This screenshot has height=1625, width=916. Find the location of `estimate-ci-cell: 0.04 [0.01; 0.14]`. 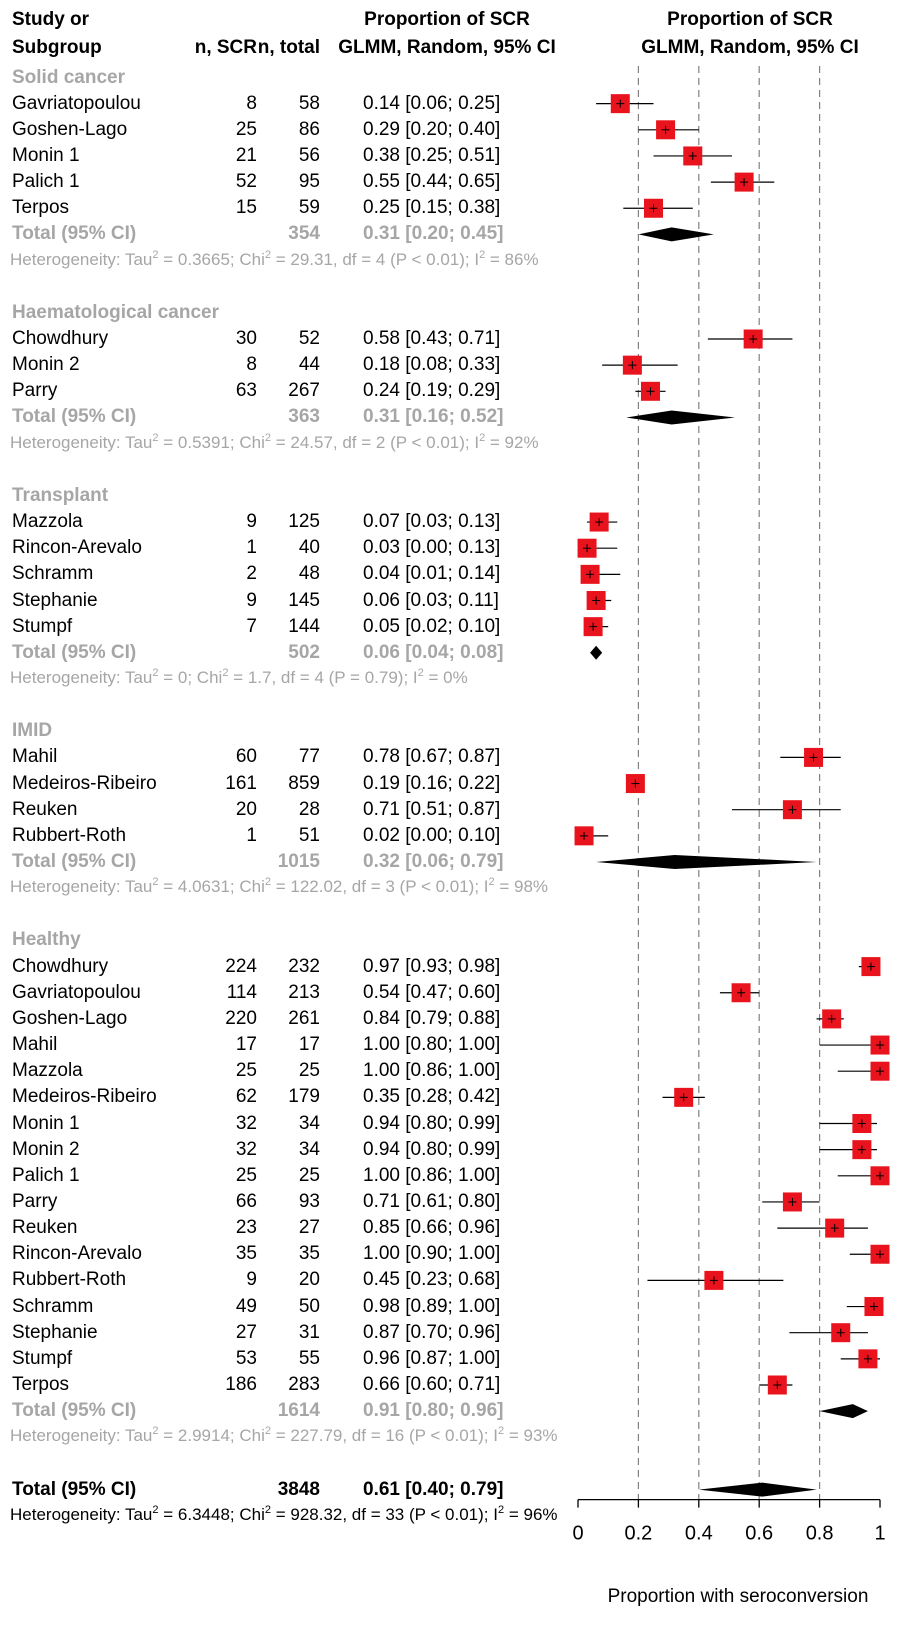

estimate-ci-cell: 0.04 [0.01; 0.14] is located at coordinates (432, 574).